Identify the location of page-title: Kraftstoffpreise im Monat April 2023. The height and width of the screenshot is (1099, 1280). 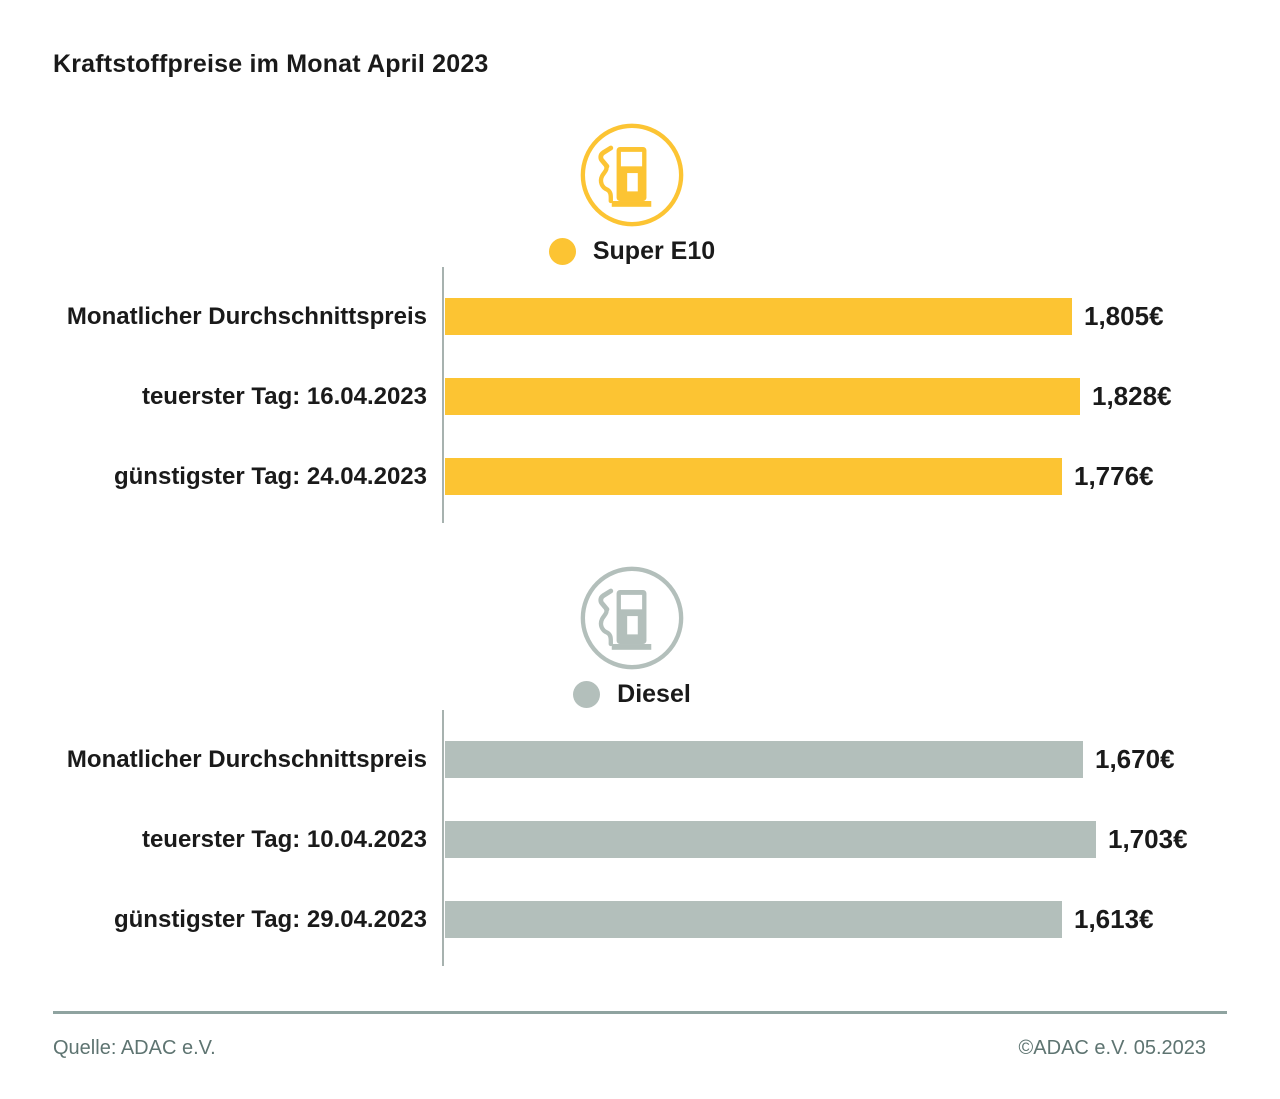
(271, 64).